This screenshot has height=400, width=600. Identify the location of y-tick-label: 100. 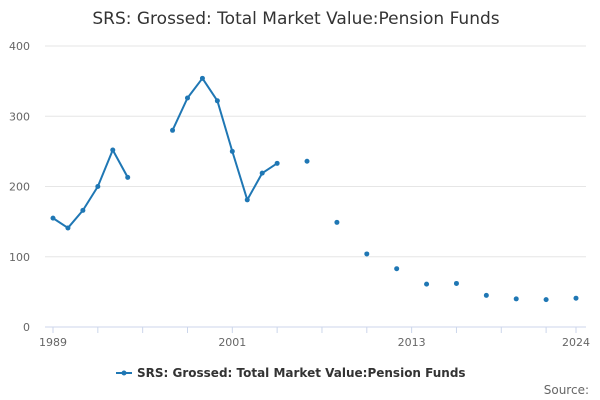
(19, 257).